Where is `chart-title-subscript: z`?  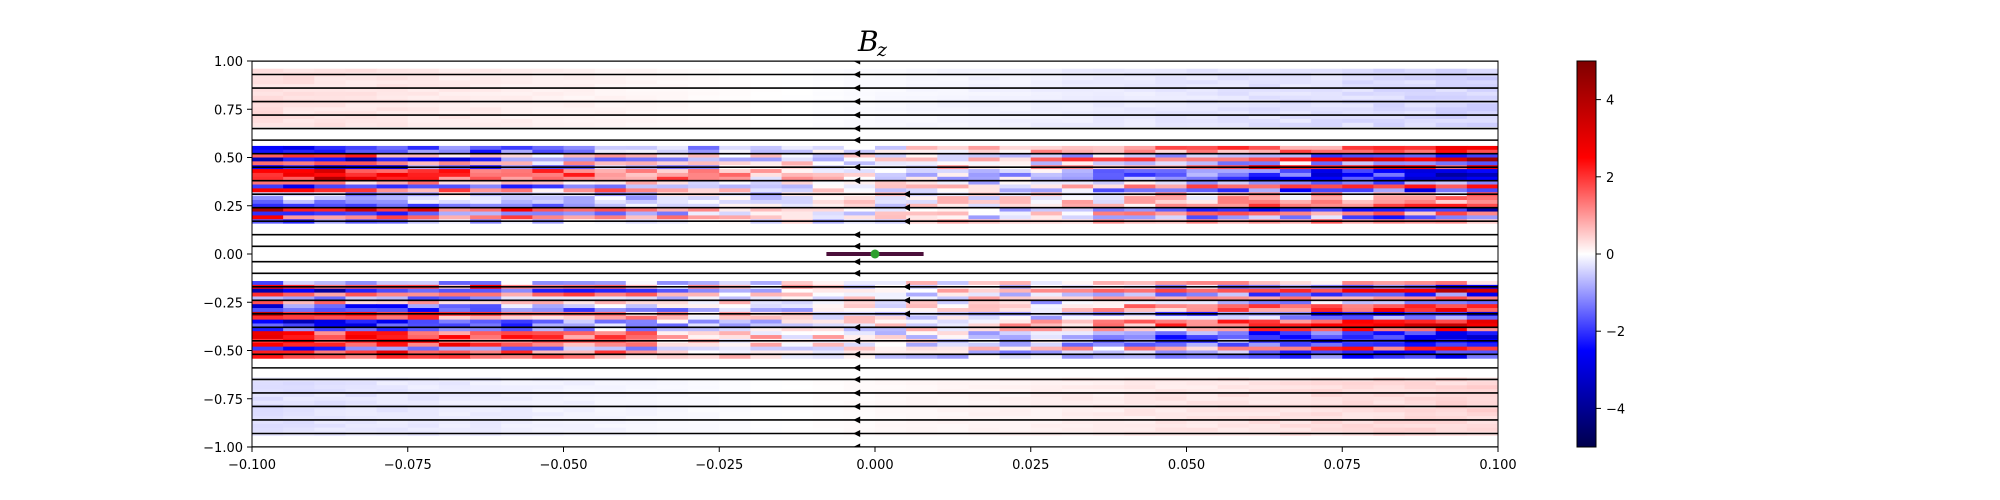
chart-title-subscript: z is located at coordinates (882, 50).